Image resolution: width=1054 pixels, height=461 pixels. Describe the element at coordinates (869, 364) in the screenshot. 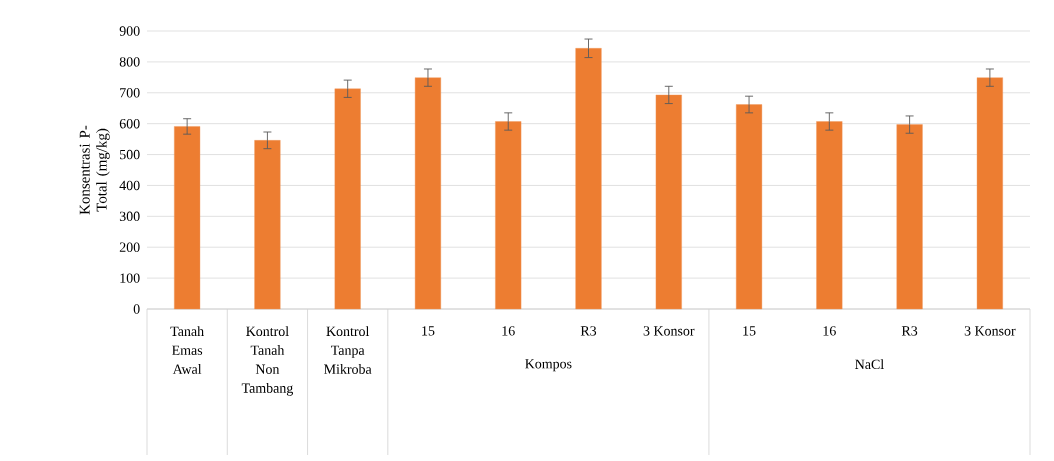

I see `text: NaCl` at that location.